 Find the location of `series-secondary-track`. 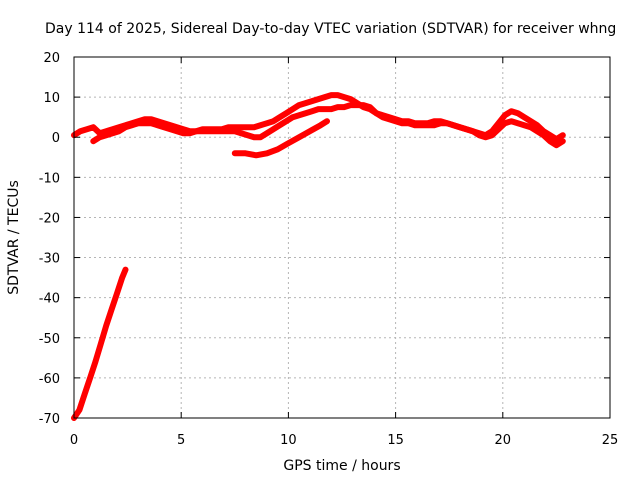

series-secondary-track is located at coordinates (328, 125).